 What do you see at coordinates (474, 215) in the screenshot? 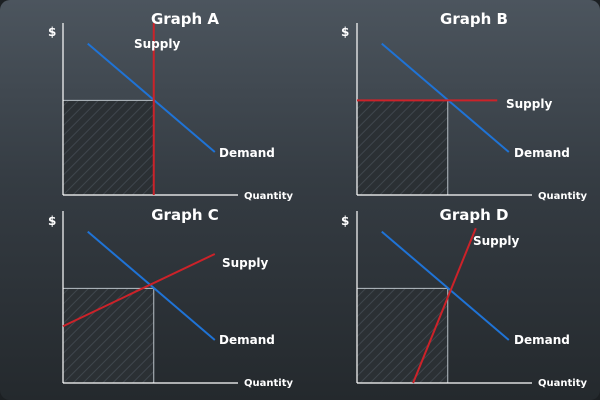
I see `graph-title: Graph D` at bounding box center [474, 215].